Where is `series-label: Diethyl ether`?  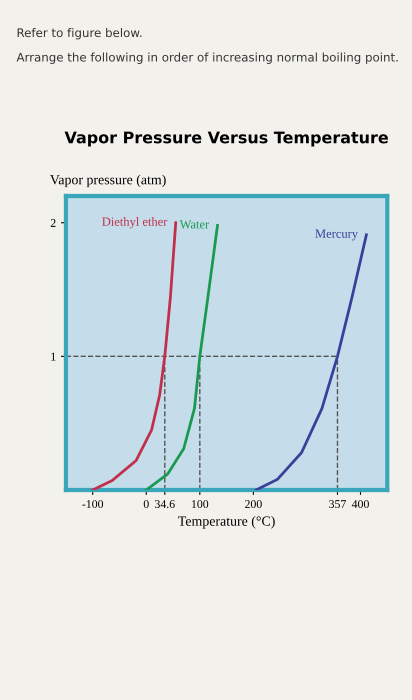 series-label: Diethyl ether is located at coordinates (135, 222).